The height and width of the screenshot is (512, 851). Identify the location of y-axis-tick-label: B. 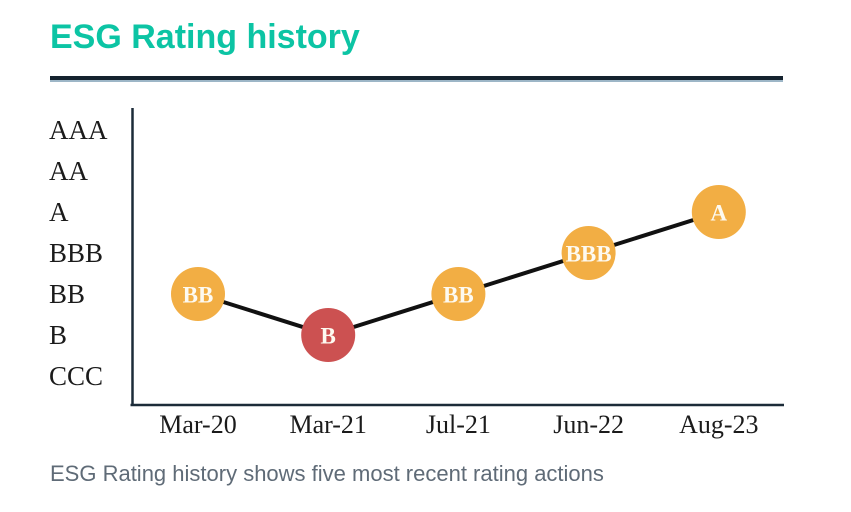
(58, 335).